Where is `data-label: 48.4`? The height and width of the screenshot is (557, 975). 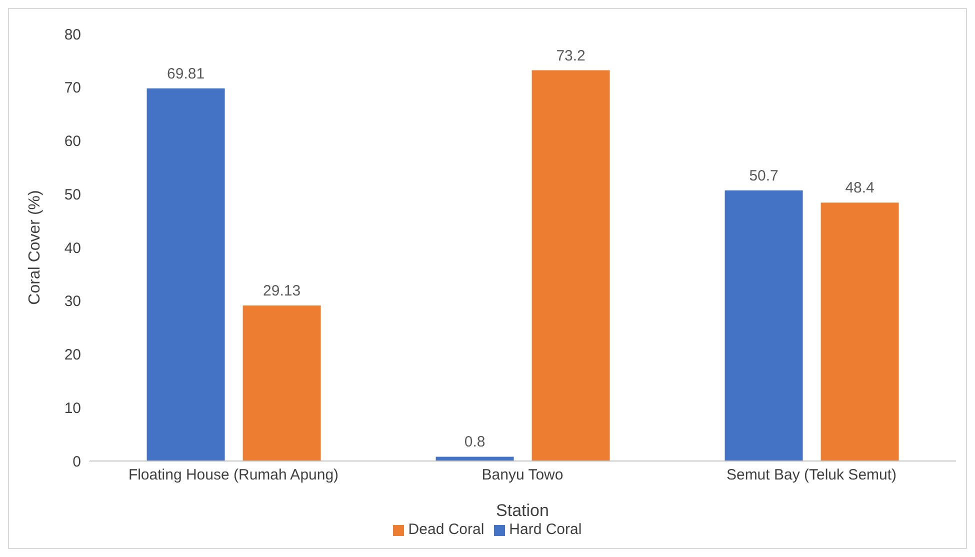
data-label: 48.4 is located at coordinates (859, 188).